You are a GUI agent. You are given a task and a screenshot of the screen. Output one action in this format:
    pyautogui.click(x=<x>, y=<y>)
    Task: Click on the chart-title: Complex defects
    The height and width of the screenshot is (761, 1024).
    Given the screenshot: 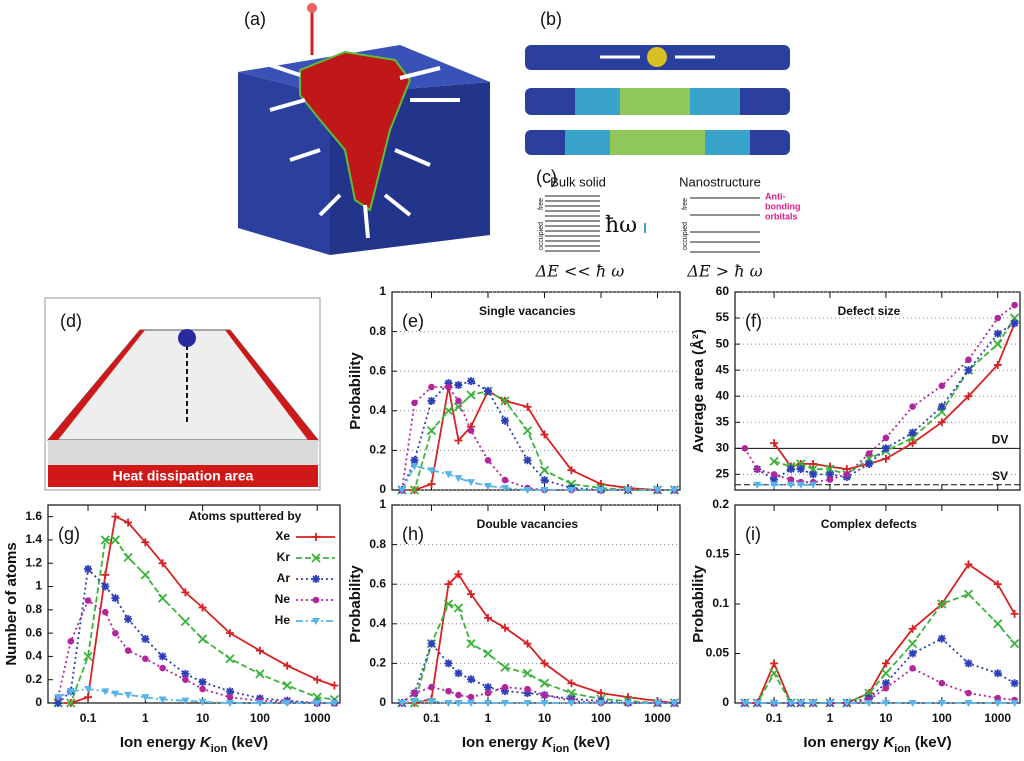 What is the action you would take?
    pyautogui.click(x=869, y=524)
    